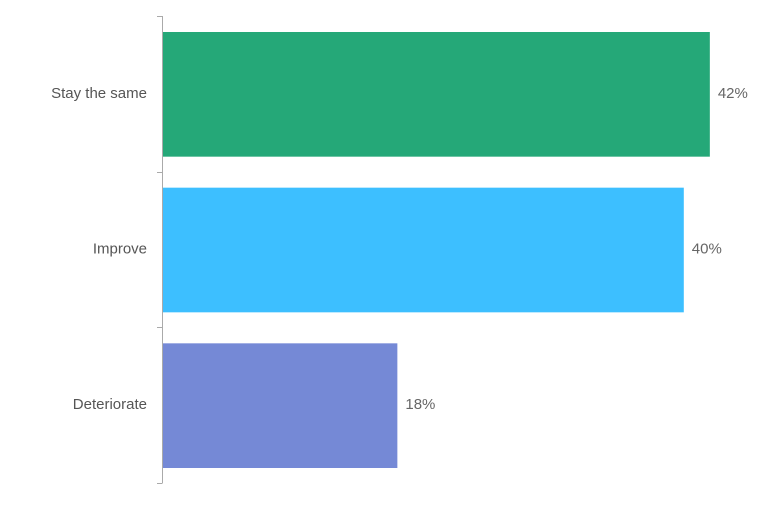  Describe the element at coordinates (733, 93) in the screenshot. I see `value-label: 42%` at that location.